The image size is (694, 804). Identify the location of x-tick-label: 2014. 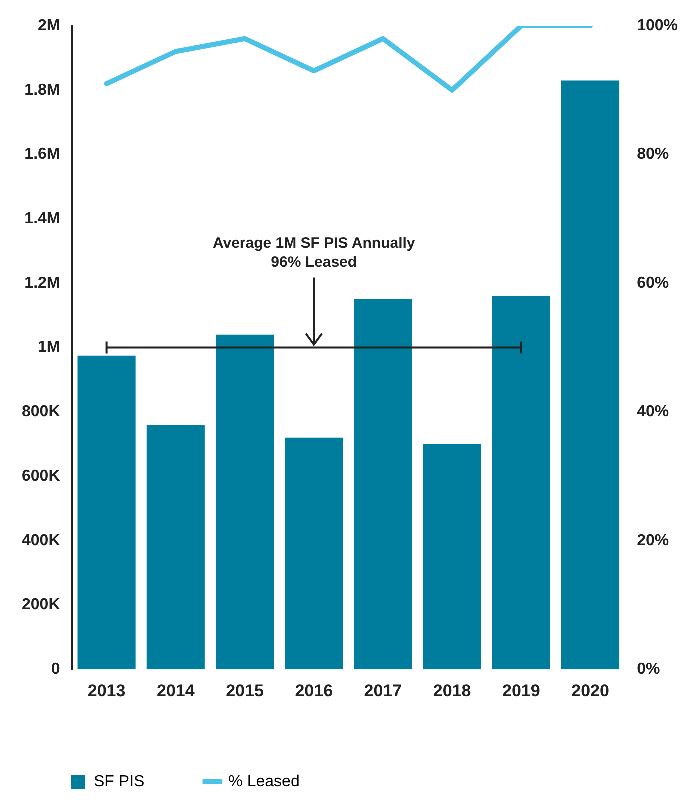
(176, 690).